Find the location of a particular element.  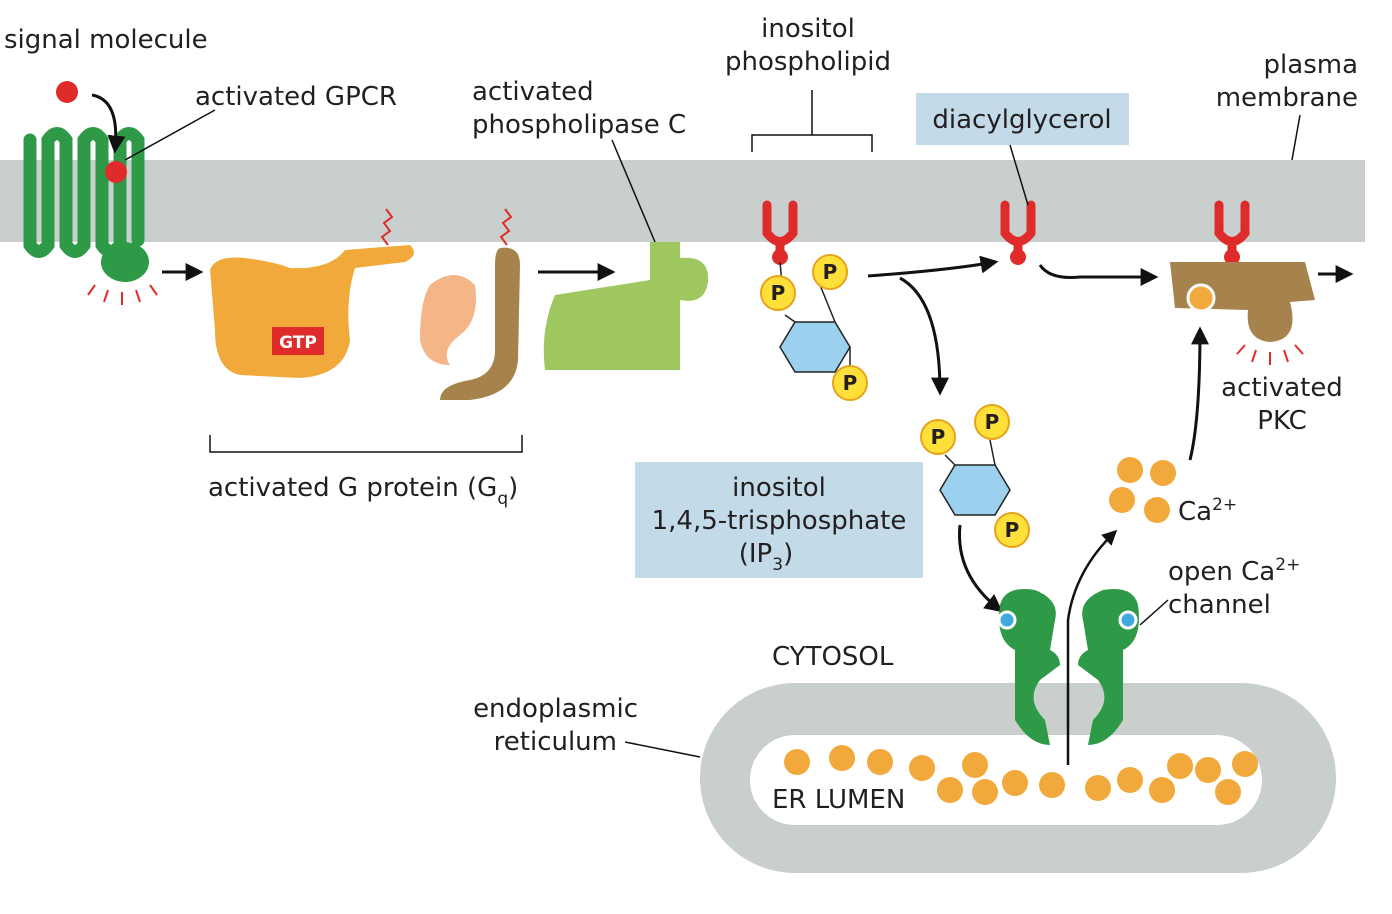

gtp-label: GTP is located at coordinates (298, 343).